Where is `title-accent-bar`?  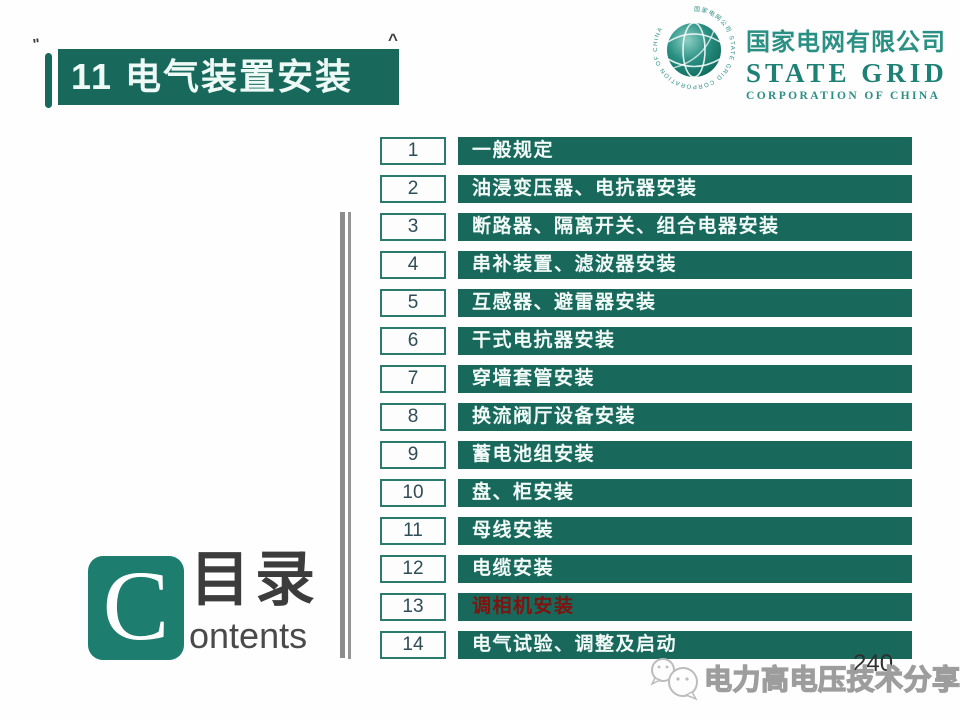
title-accent-bar is located at coordinates (48, 80).